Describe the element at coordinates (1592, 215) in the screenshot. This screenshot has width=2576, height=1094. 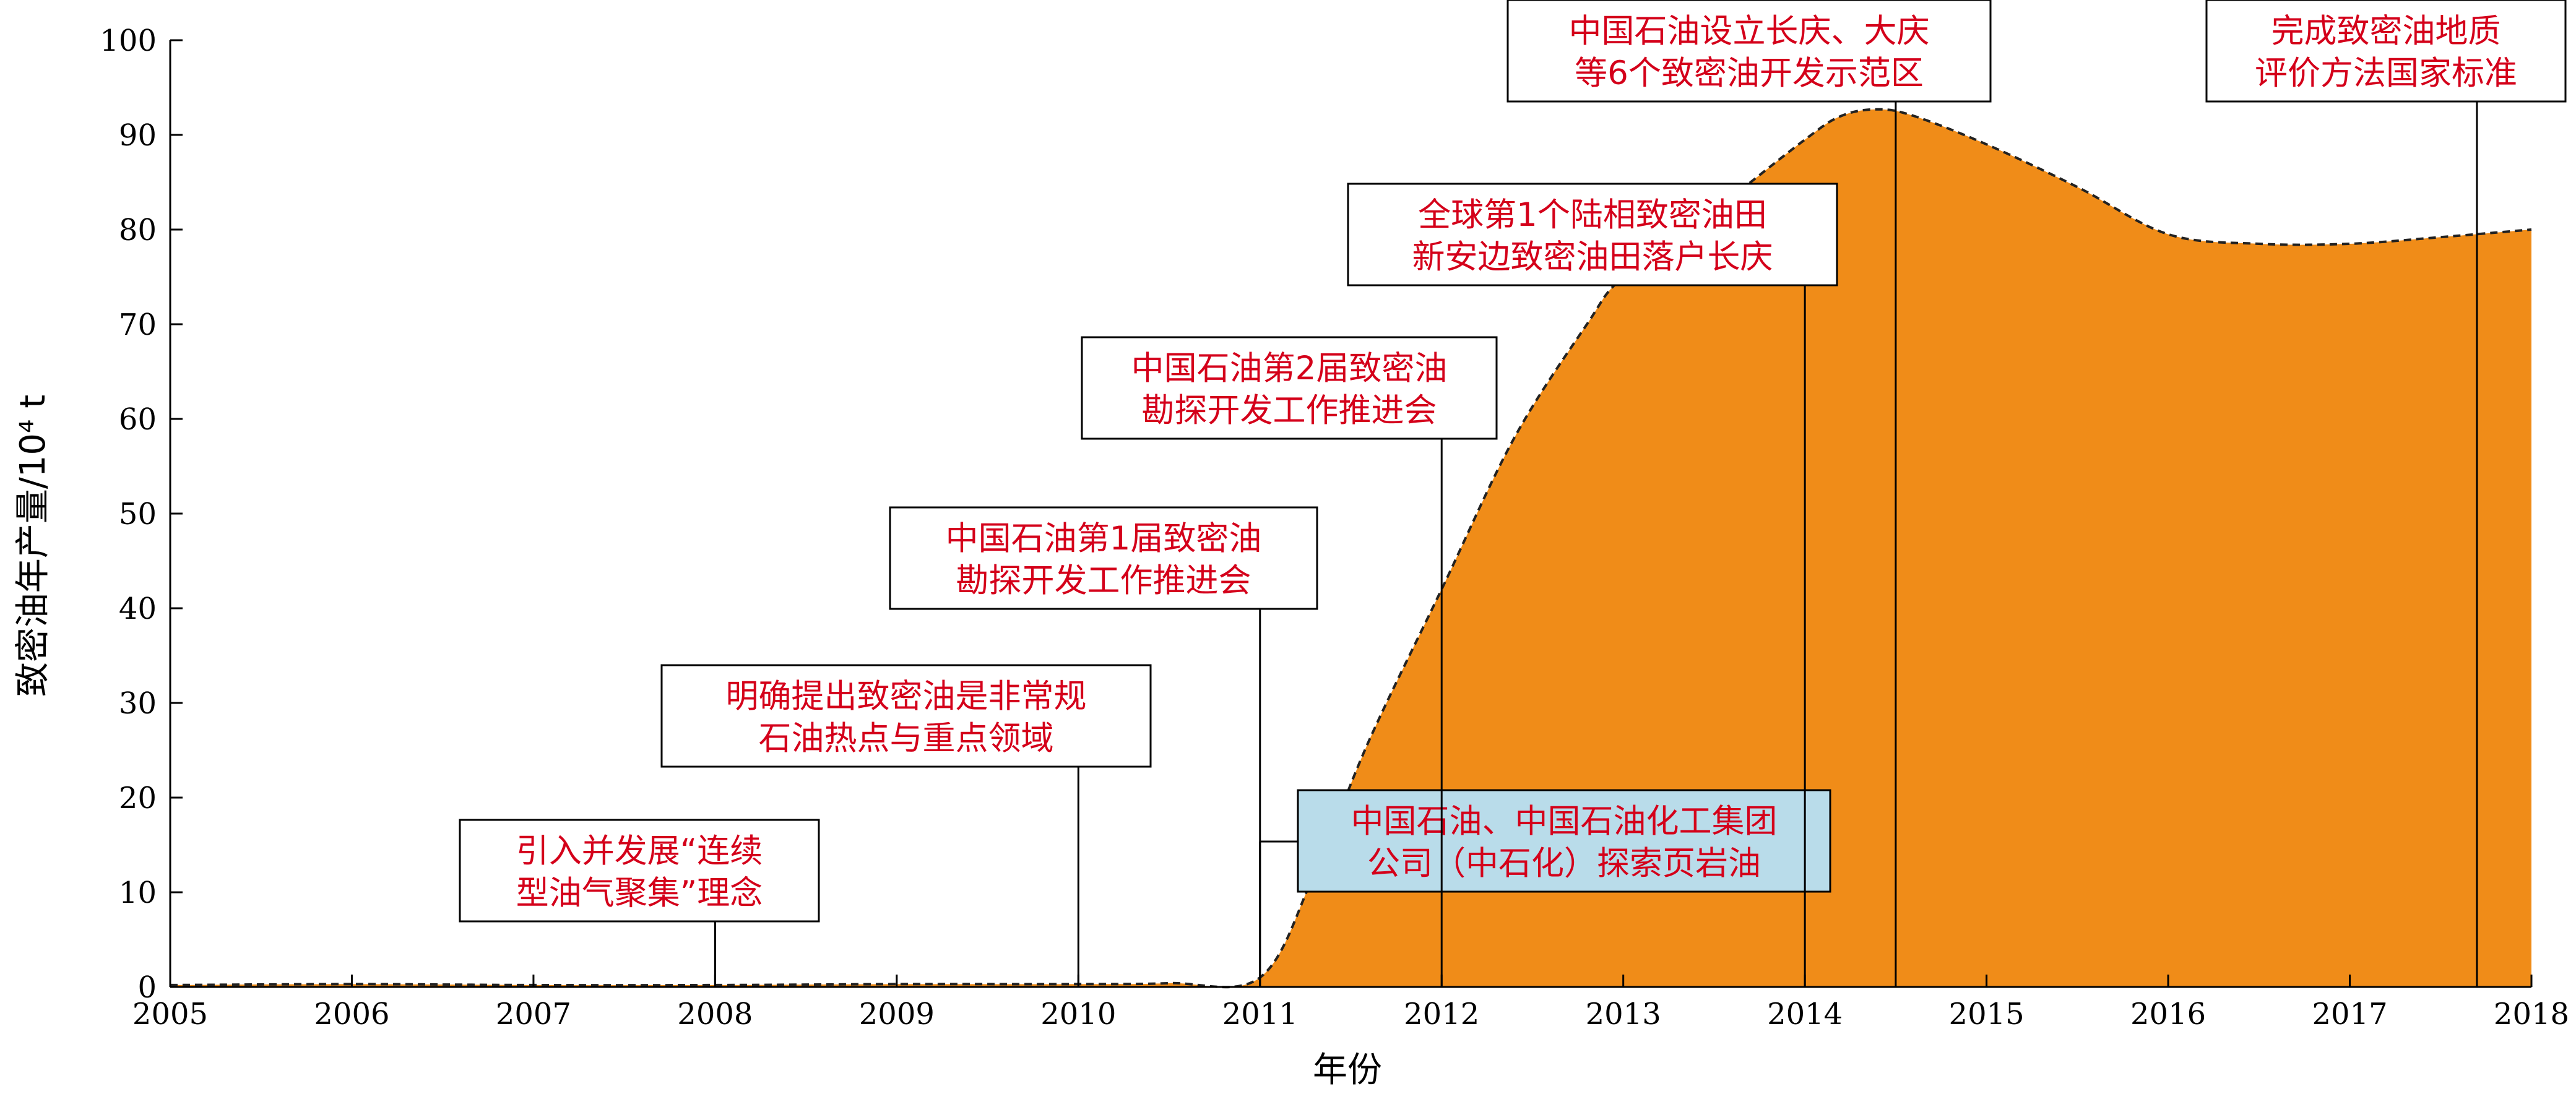
I see `annotation-text: 全球第1个陆相致密油田` at that location.